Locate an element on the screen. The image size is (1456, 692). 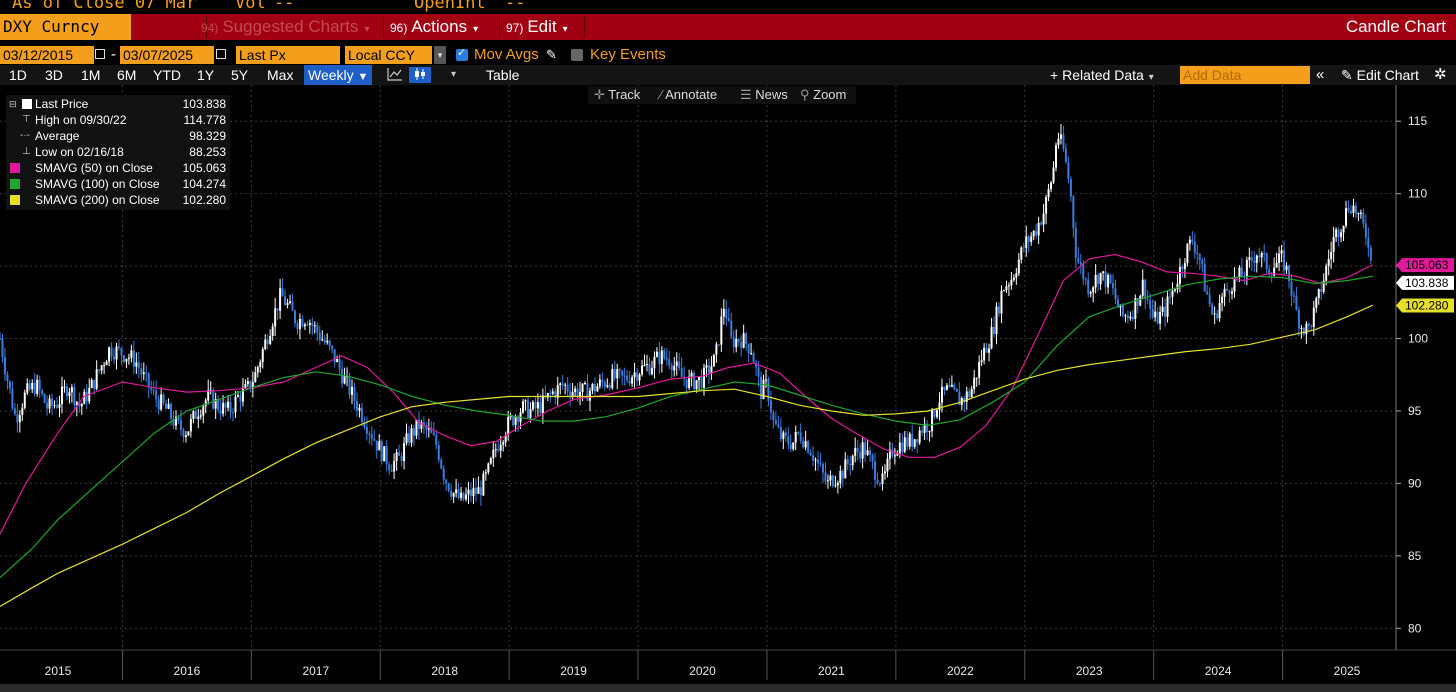
suggested-num: 94) is located at coordinates (210, 28).